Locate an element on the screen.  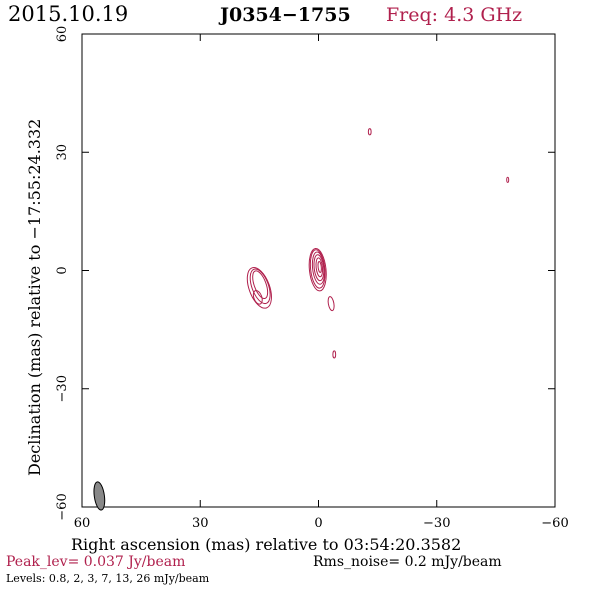
beam-layer is located at coordinates (99, 496).